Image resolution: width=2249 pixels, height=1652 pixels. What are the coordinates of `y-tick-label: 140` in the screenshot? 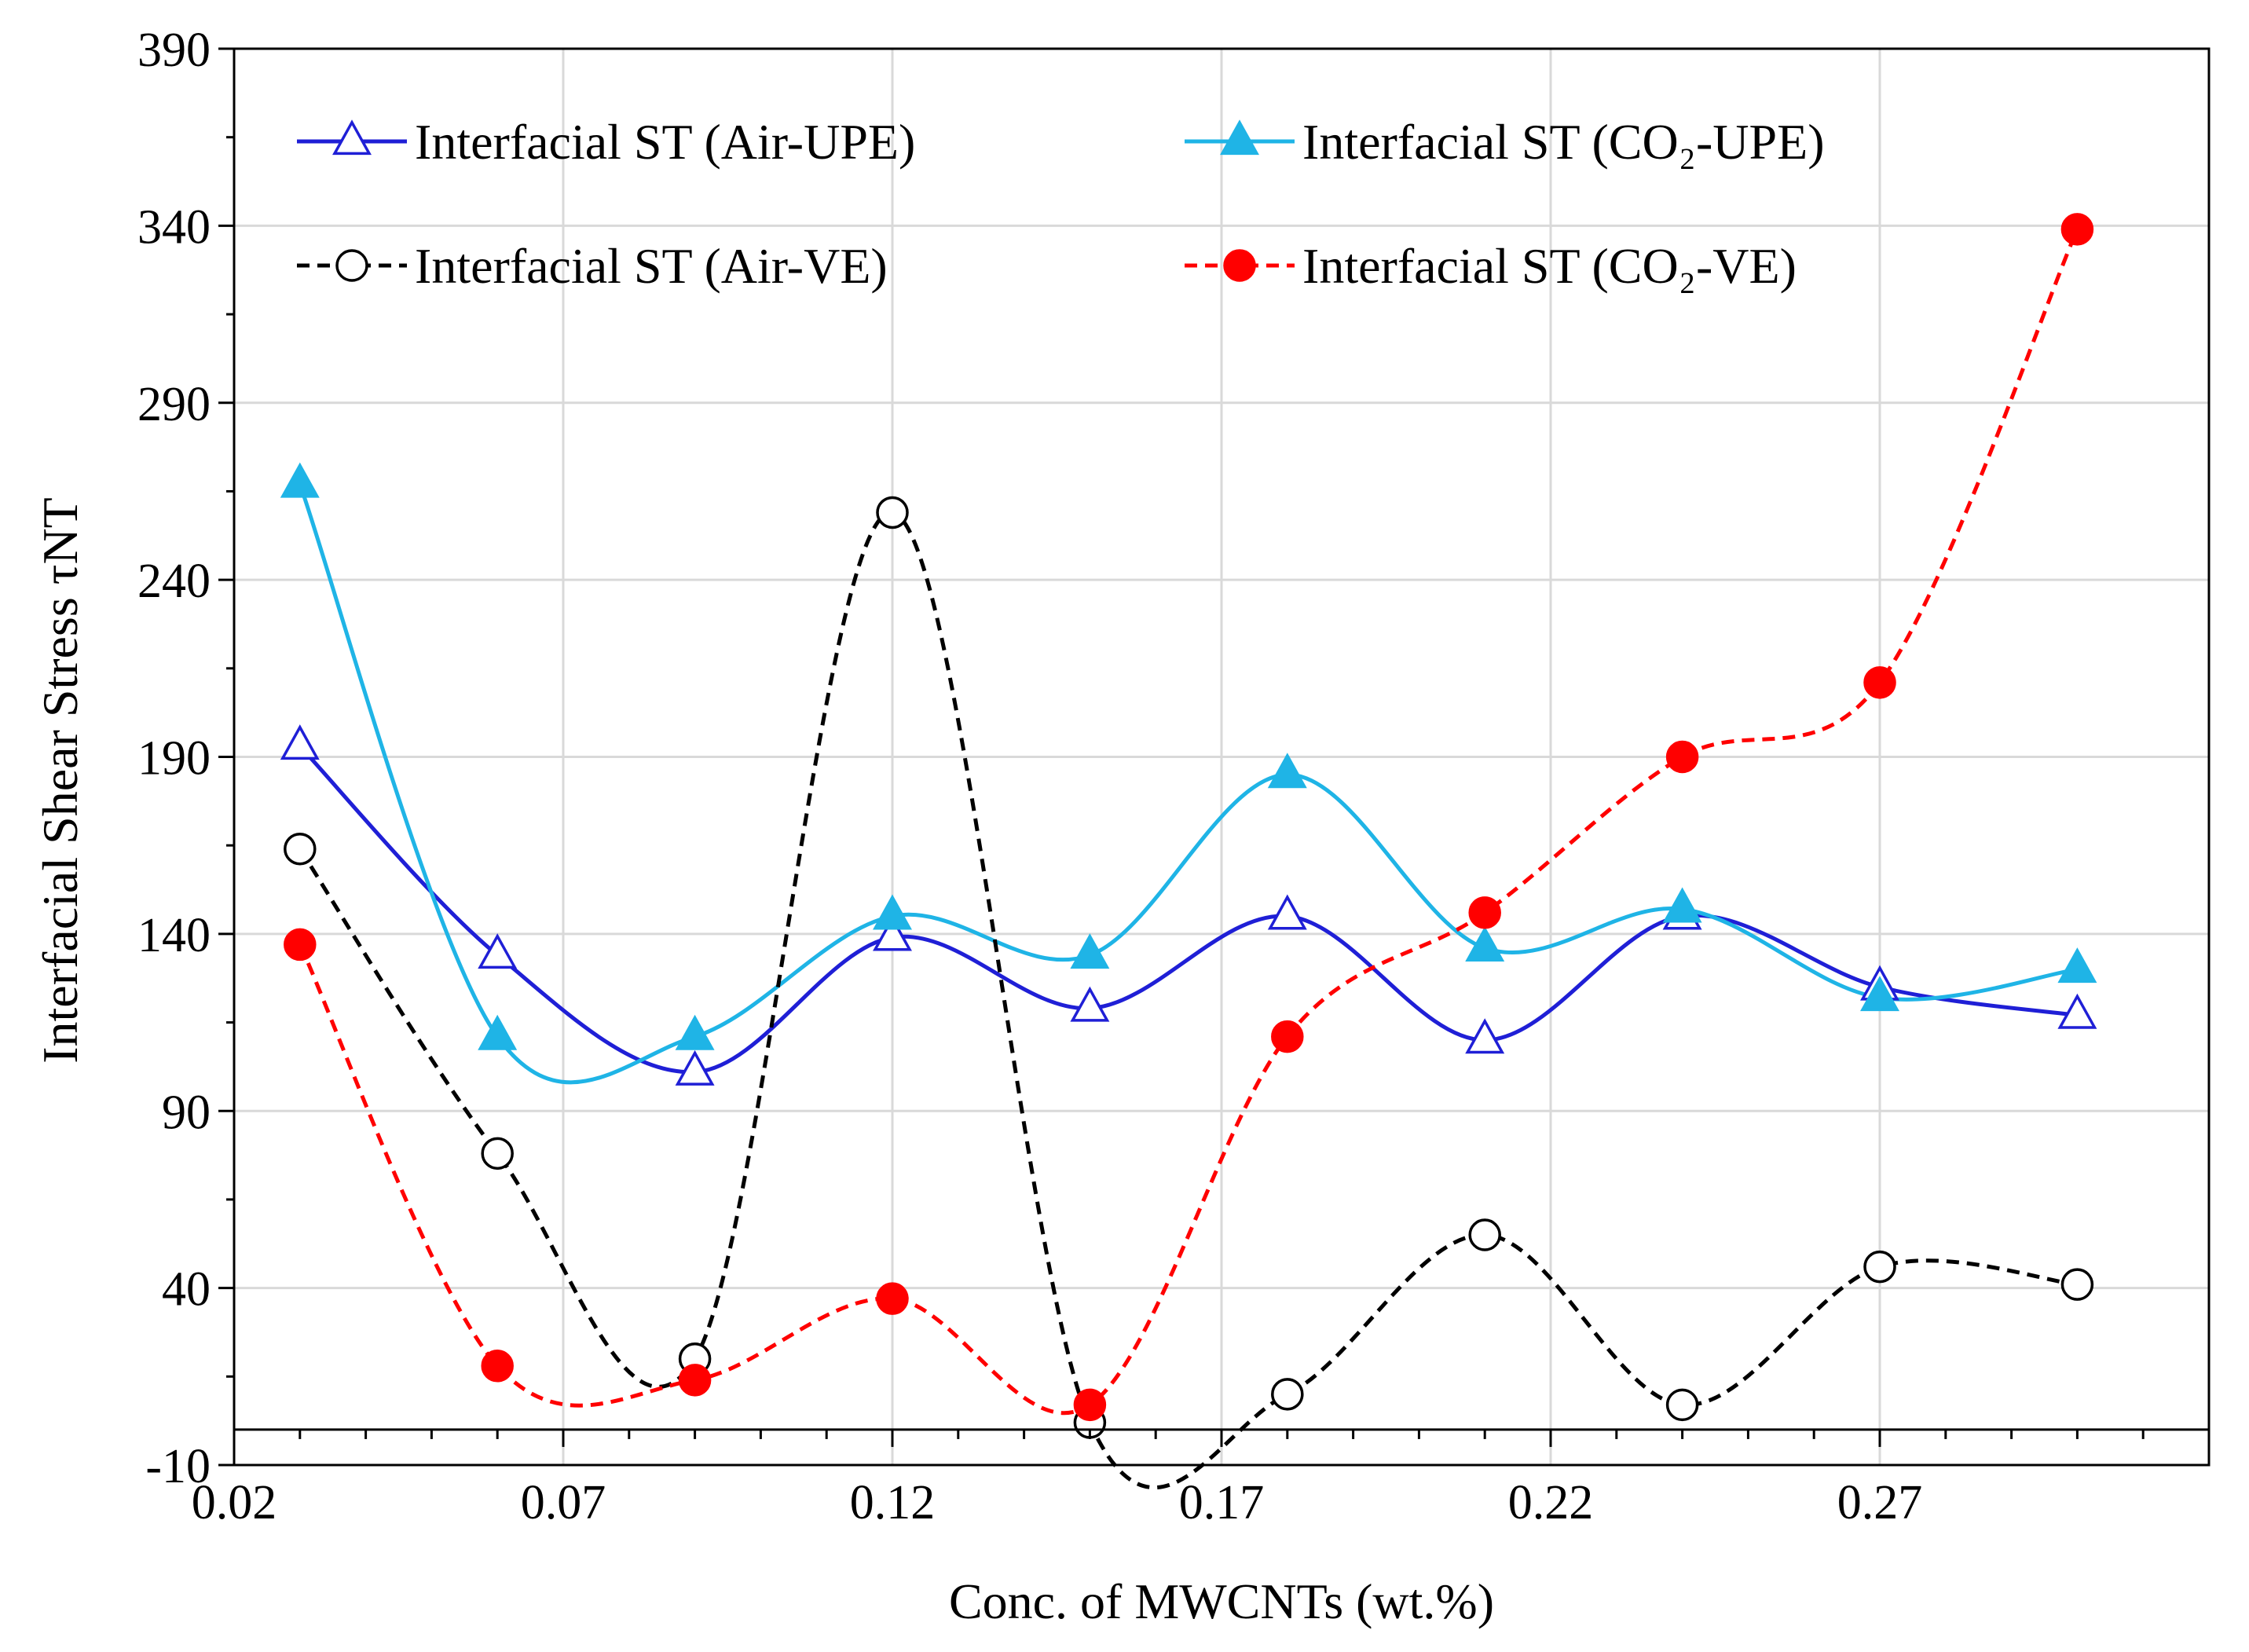 It's located at (174, 935).